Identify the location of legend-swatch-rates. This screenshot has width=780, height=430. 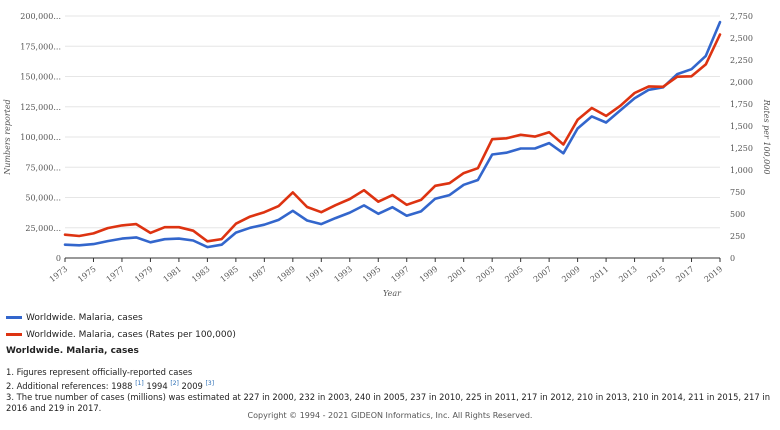
(14, 334).